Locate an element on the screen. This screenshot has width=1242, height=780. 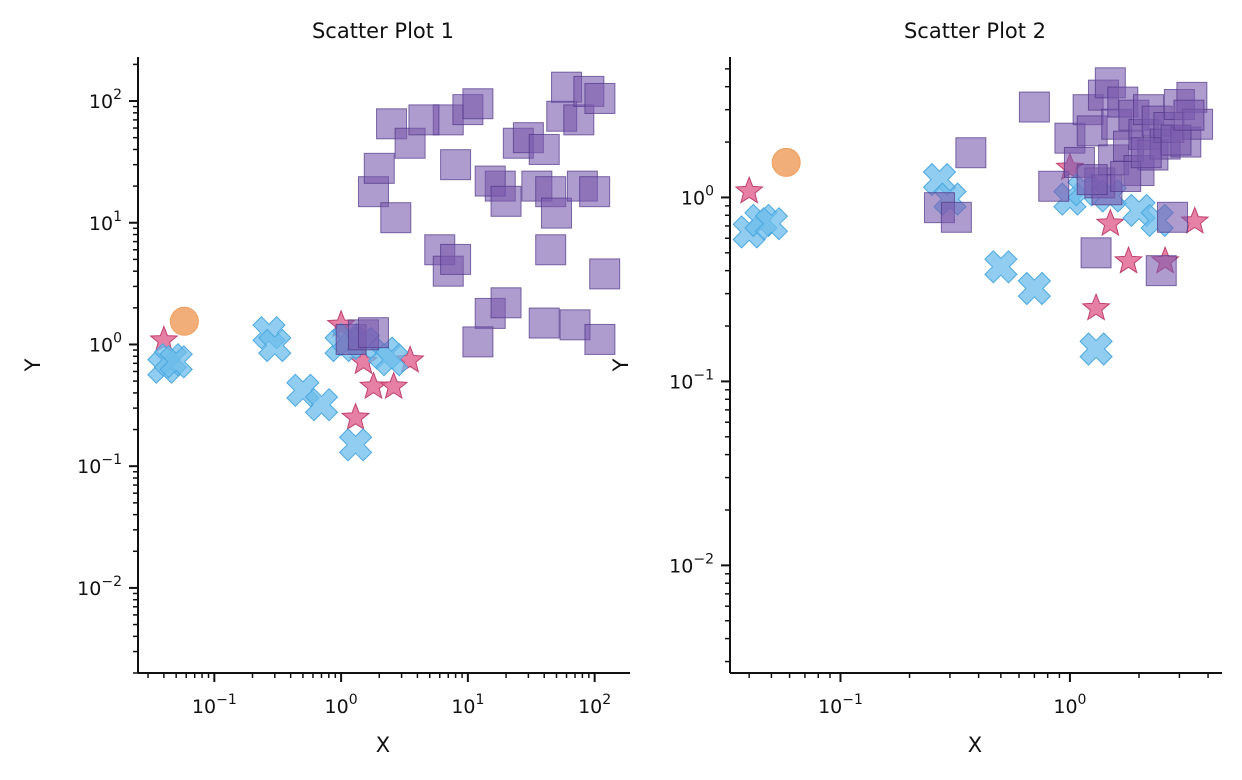
x-tick-label: 10² is located at coordinates (594, 705).